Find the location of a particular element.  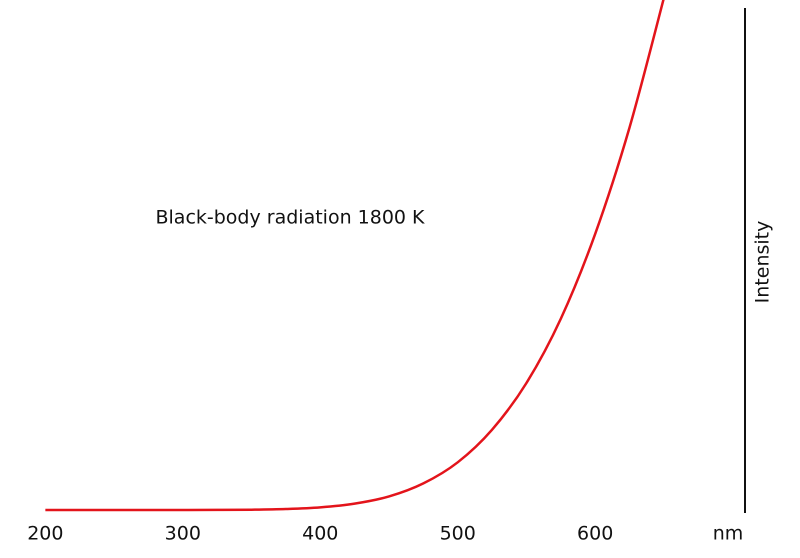

x-tick-label: 400 is located at coordinates (320, 534).